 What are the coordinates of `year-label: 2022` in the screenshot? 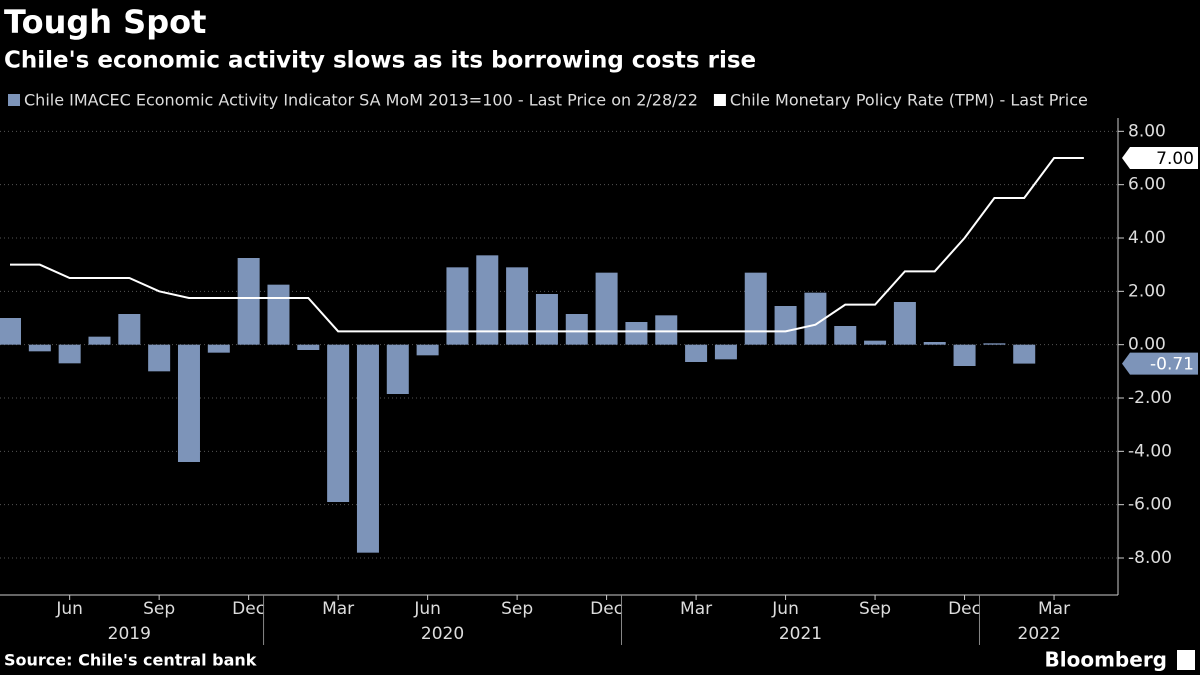 It's located at (1039, 634).